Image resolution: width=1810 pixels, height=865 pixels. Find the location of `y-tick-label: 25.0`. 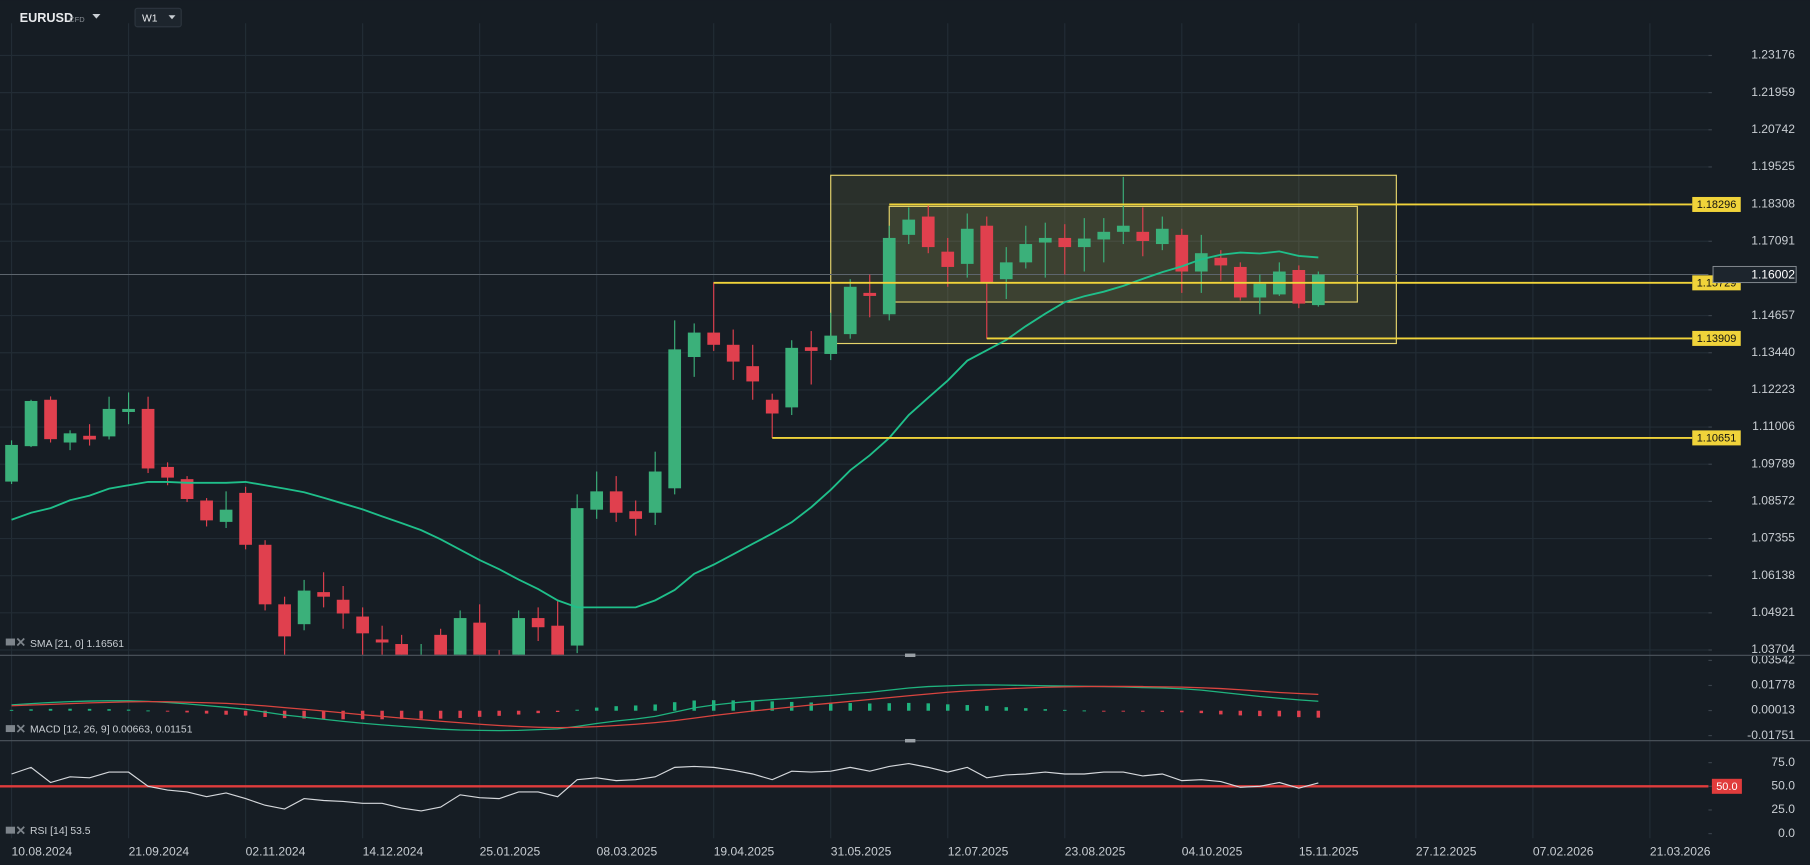

y-tick-label: 25.0 is located at coordinates (1783, 809).